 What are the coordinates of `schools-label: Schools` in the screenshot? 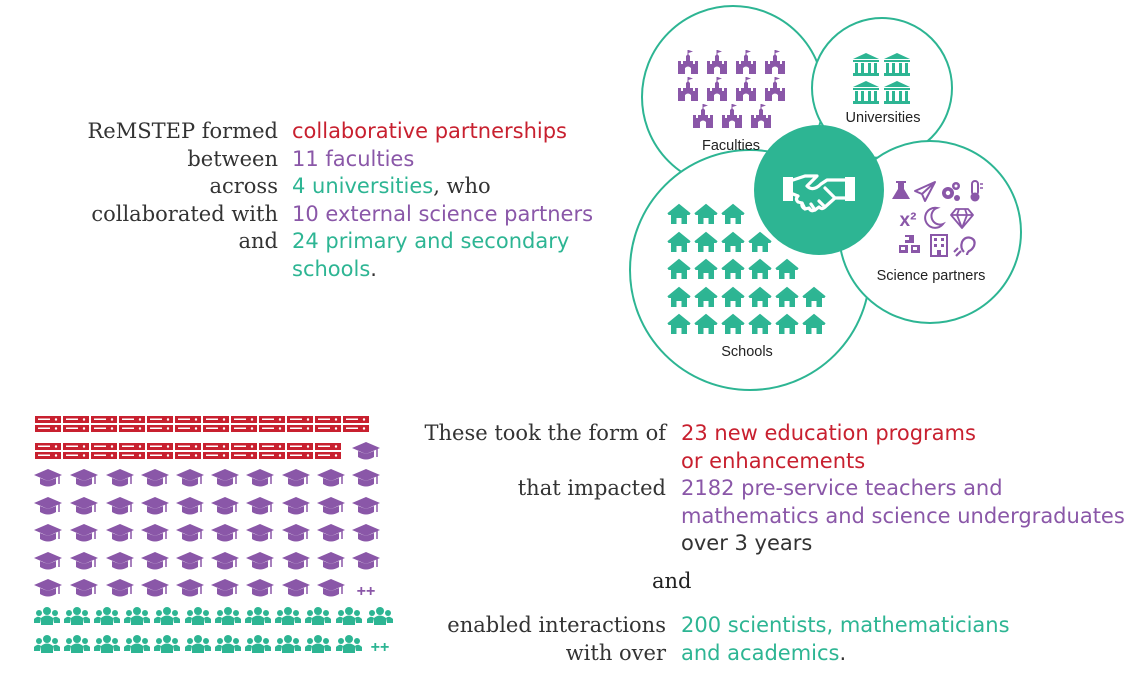 It's located at (747, 352).